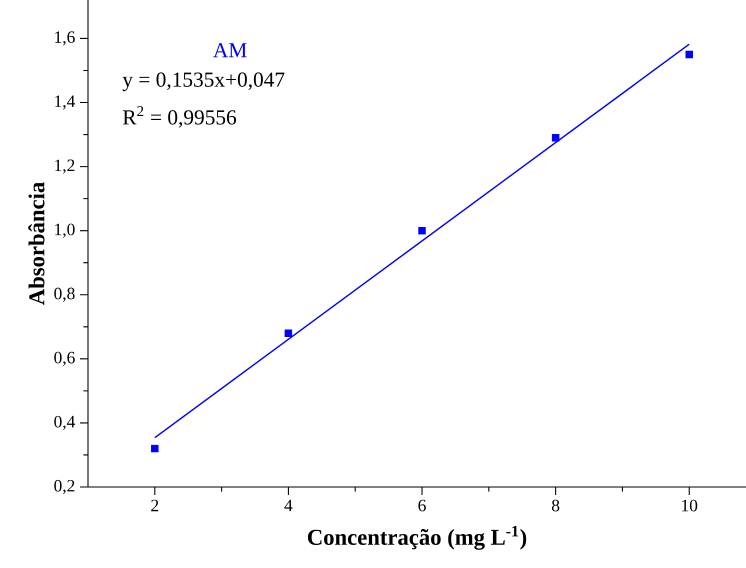  I want to click on y-tick-label: 1,4, so click(65, 102).